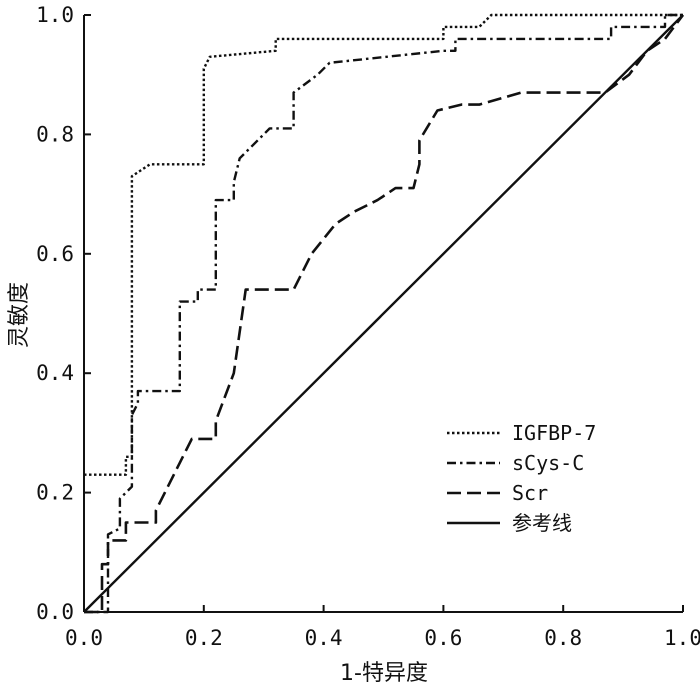 The height and width of the screenshot is (688, 700). What do you see at coordinates (521, 478) in the screenshot?
I see `legend: IGFBP-7 sCys-C Scr 参考线` at bounding box center [521, 478].